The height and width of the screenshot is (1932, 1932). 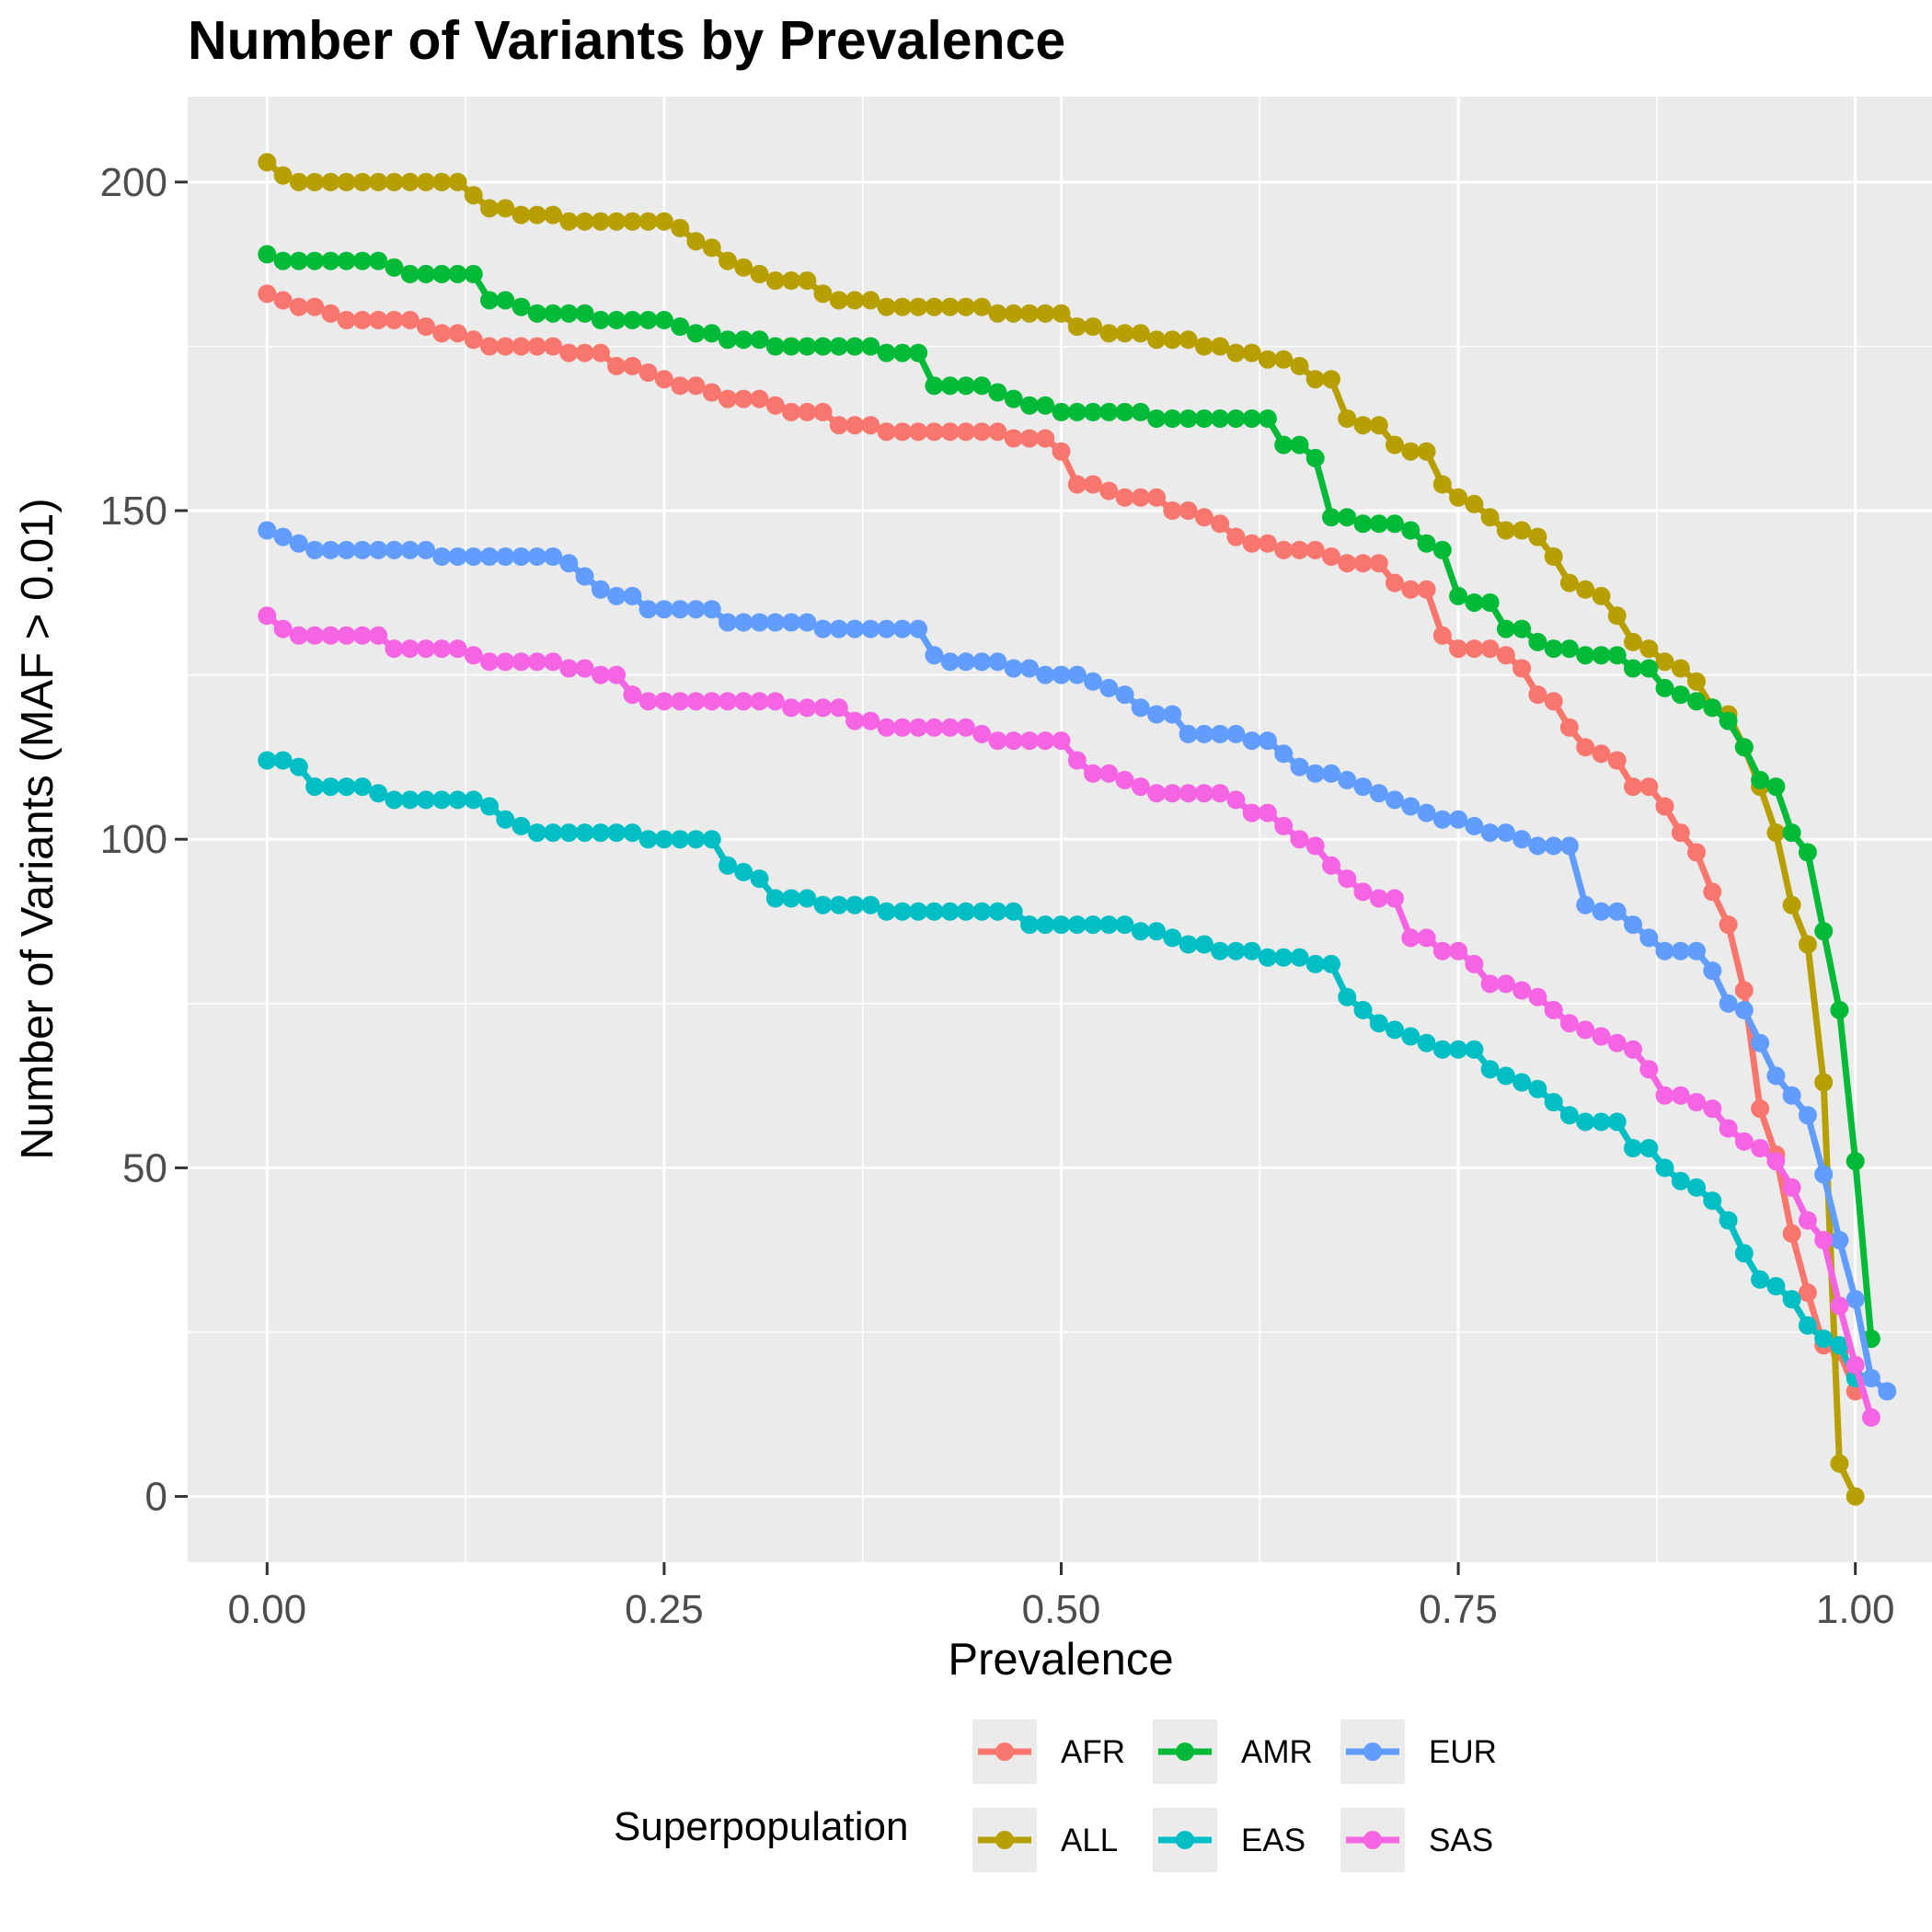 What do you see at coordinates (266, 1609) in the screenshot?
I see `x-tick-label: 0.00` at bounding box center [266, 1609].